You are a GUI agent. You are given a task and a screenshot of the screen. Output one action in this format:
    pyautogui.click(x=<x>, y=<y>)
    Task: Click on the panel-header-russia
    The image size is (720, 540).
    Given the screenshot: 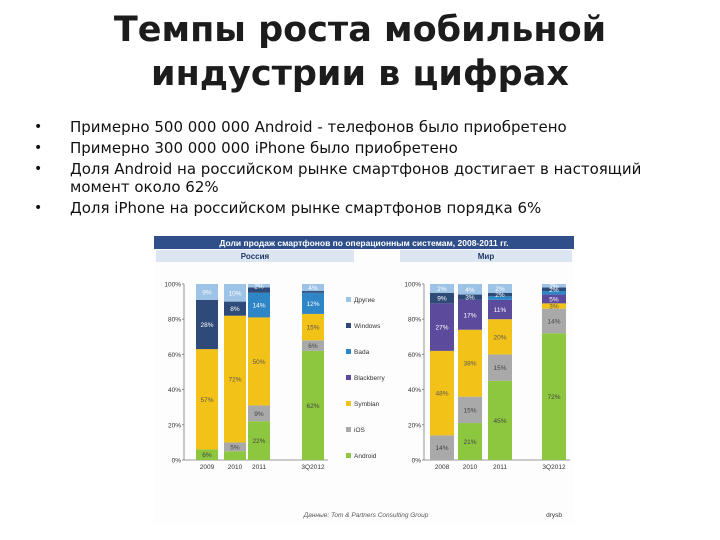 What is the action you would take?
    pyautogui.click(x=255, y=256)
    